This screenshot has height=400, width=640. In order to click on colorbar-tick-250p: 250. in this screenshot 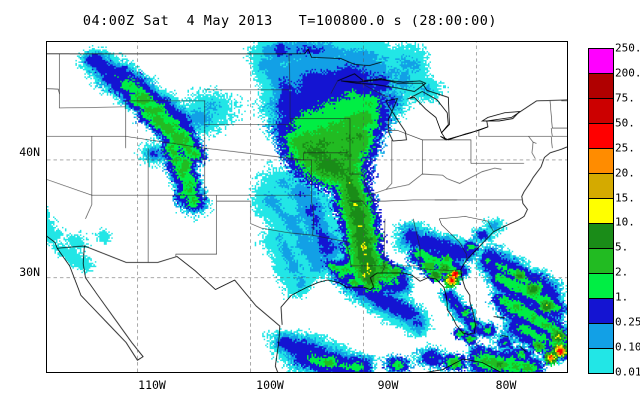, I will do `click(627, 48)`.